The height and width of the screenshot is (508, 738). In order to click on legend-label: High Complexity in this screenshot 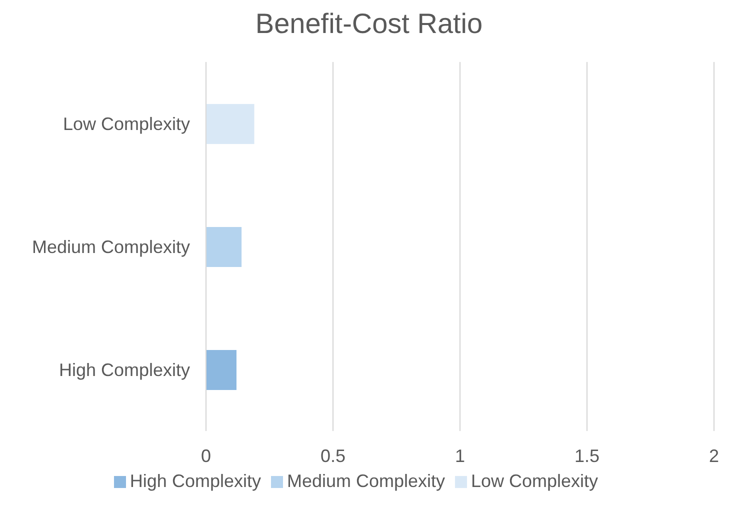, I will do `click(195, 481)`.